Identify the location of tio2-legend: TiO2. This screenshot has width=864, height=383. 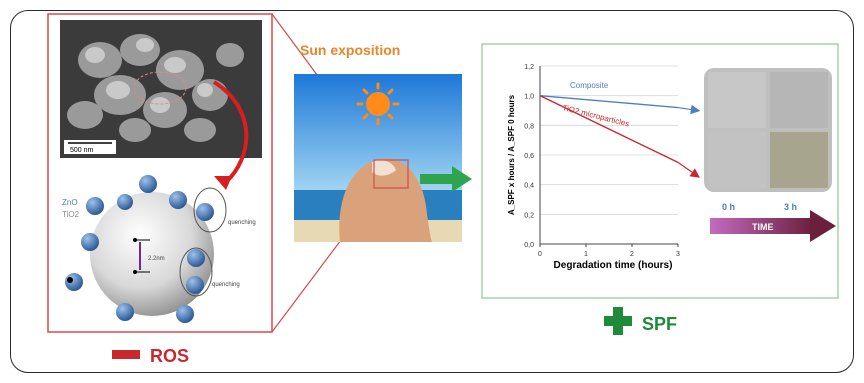
(71, 214).